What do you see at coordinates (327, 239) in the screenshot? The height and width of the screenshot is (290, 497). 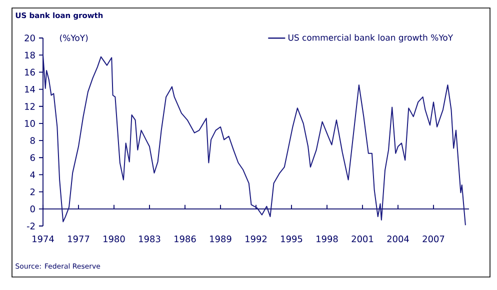 I see `x-tick-label: 1998` at bounding box center [327, 239].